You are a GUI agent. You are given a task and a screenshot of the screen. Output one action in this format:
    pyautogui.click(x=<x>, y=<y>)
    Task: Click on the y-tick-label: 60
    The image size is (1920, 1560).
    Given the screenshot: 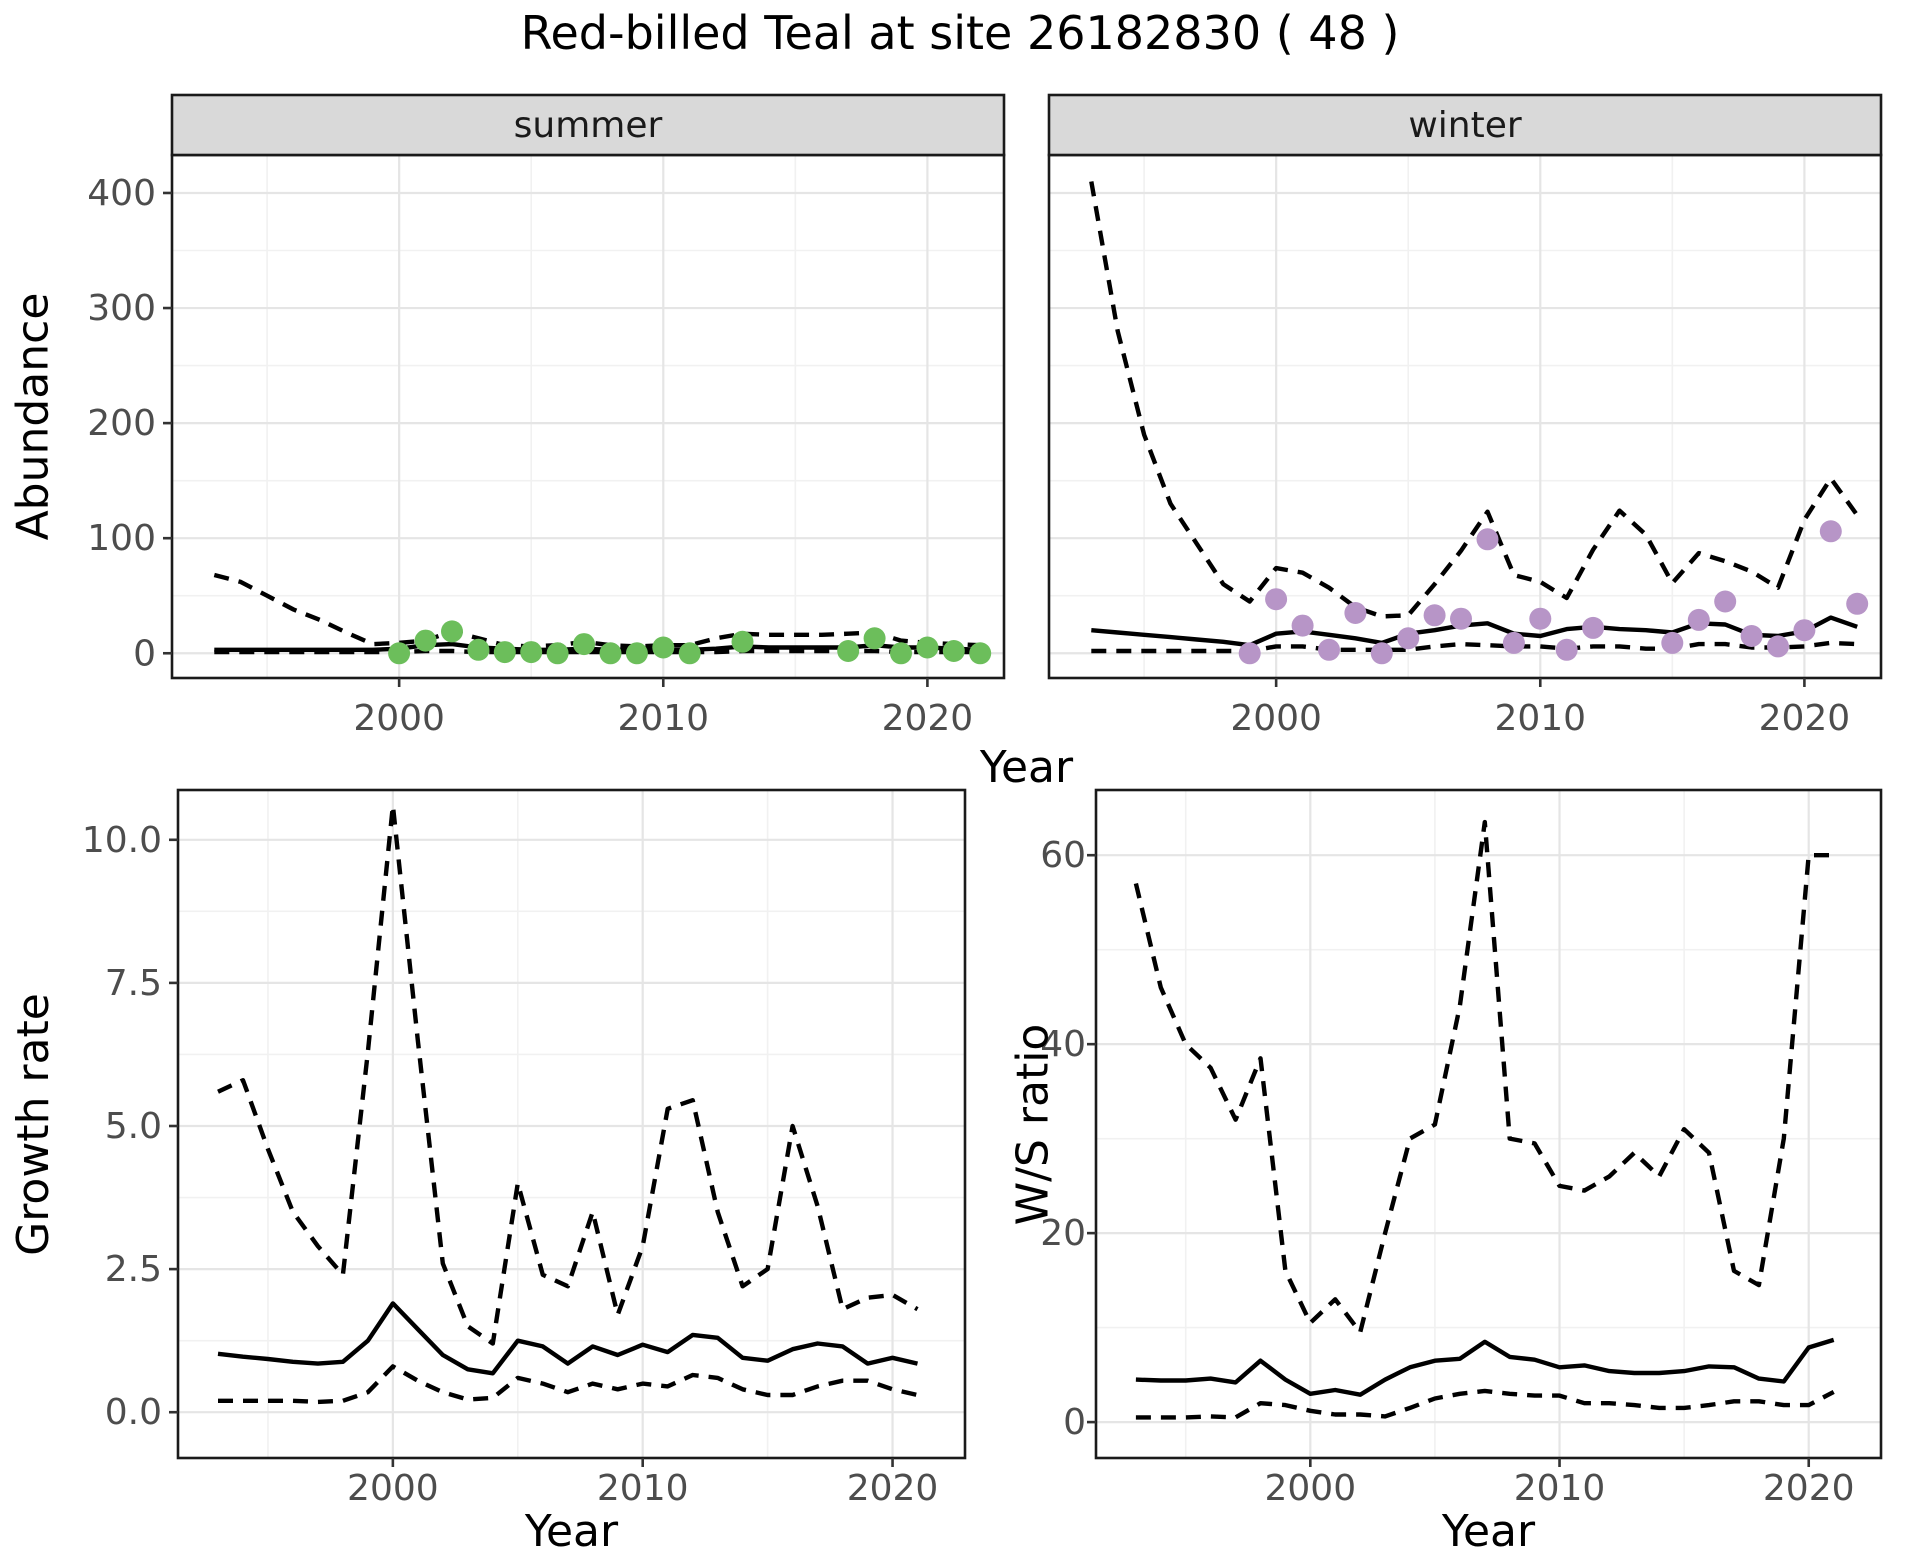 What is the action you would take?
    pyautogui.click(x=1063, y=855)
    